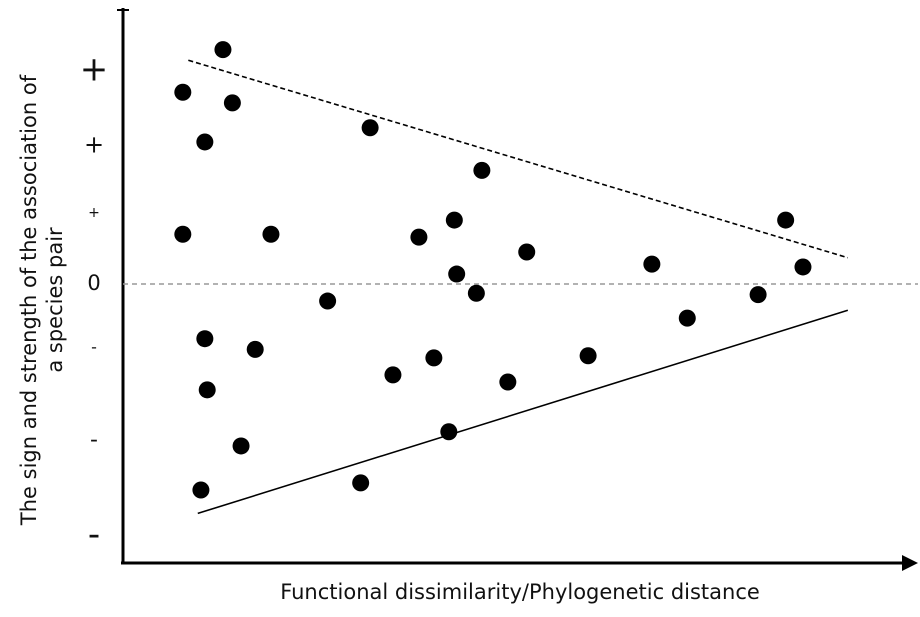  Describe the element at coordinates (93, 283) in the screenshot. I see `y-tick-label: 0` at that location.